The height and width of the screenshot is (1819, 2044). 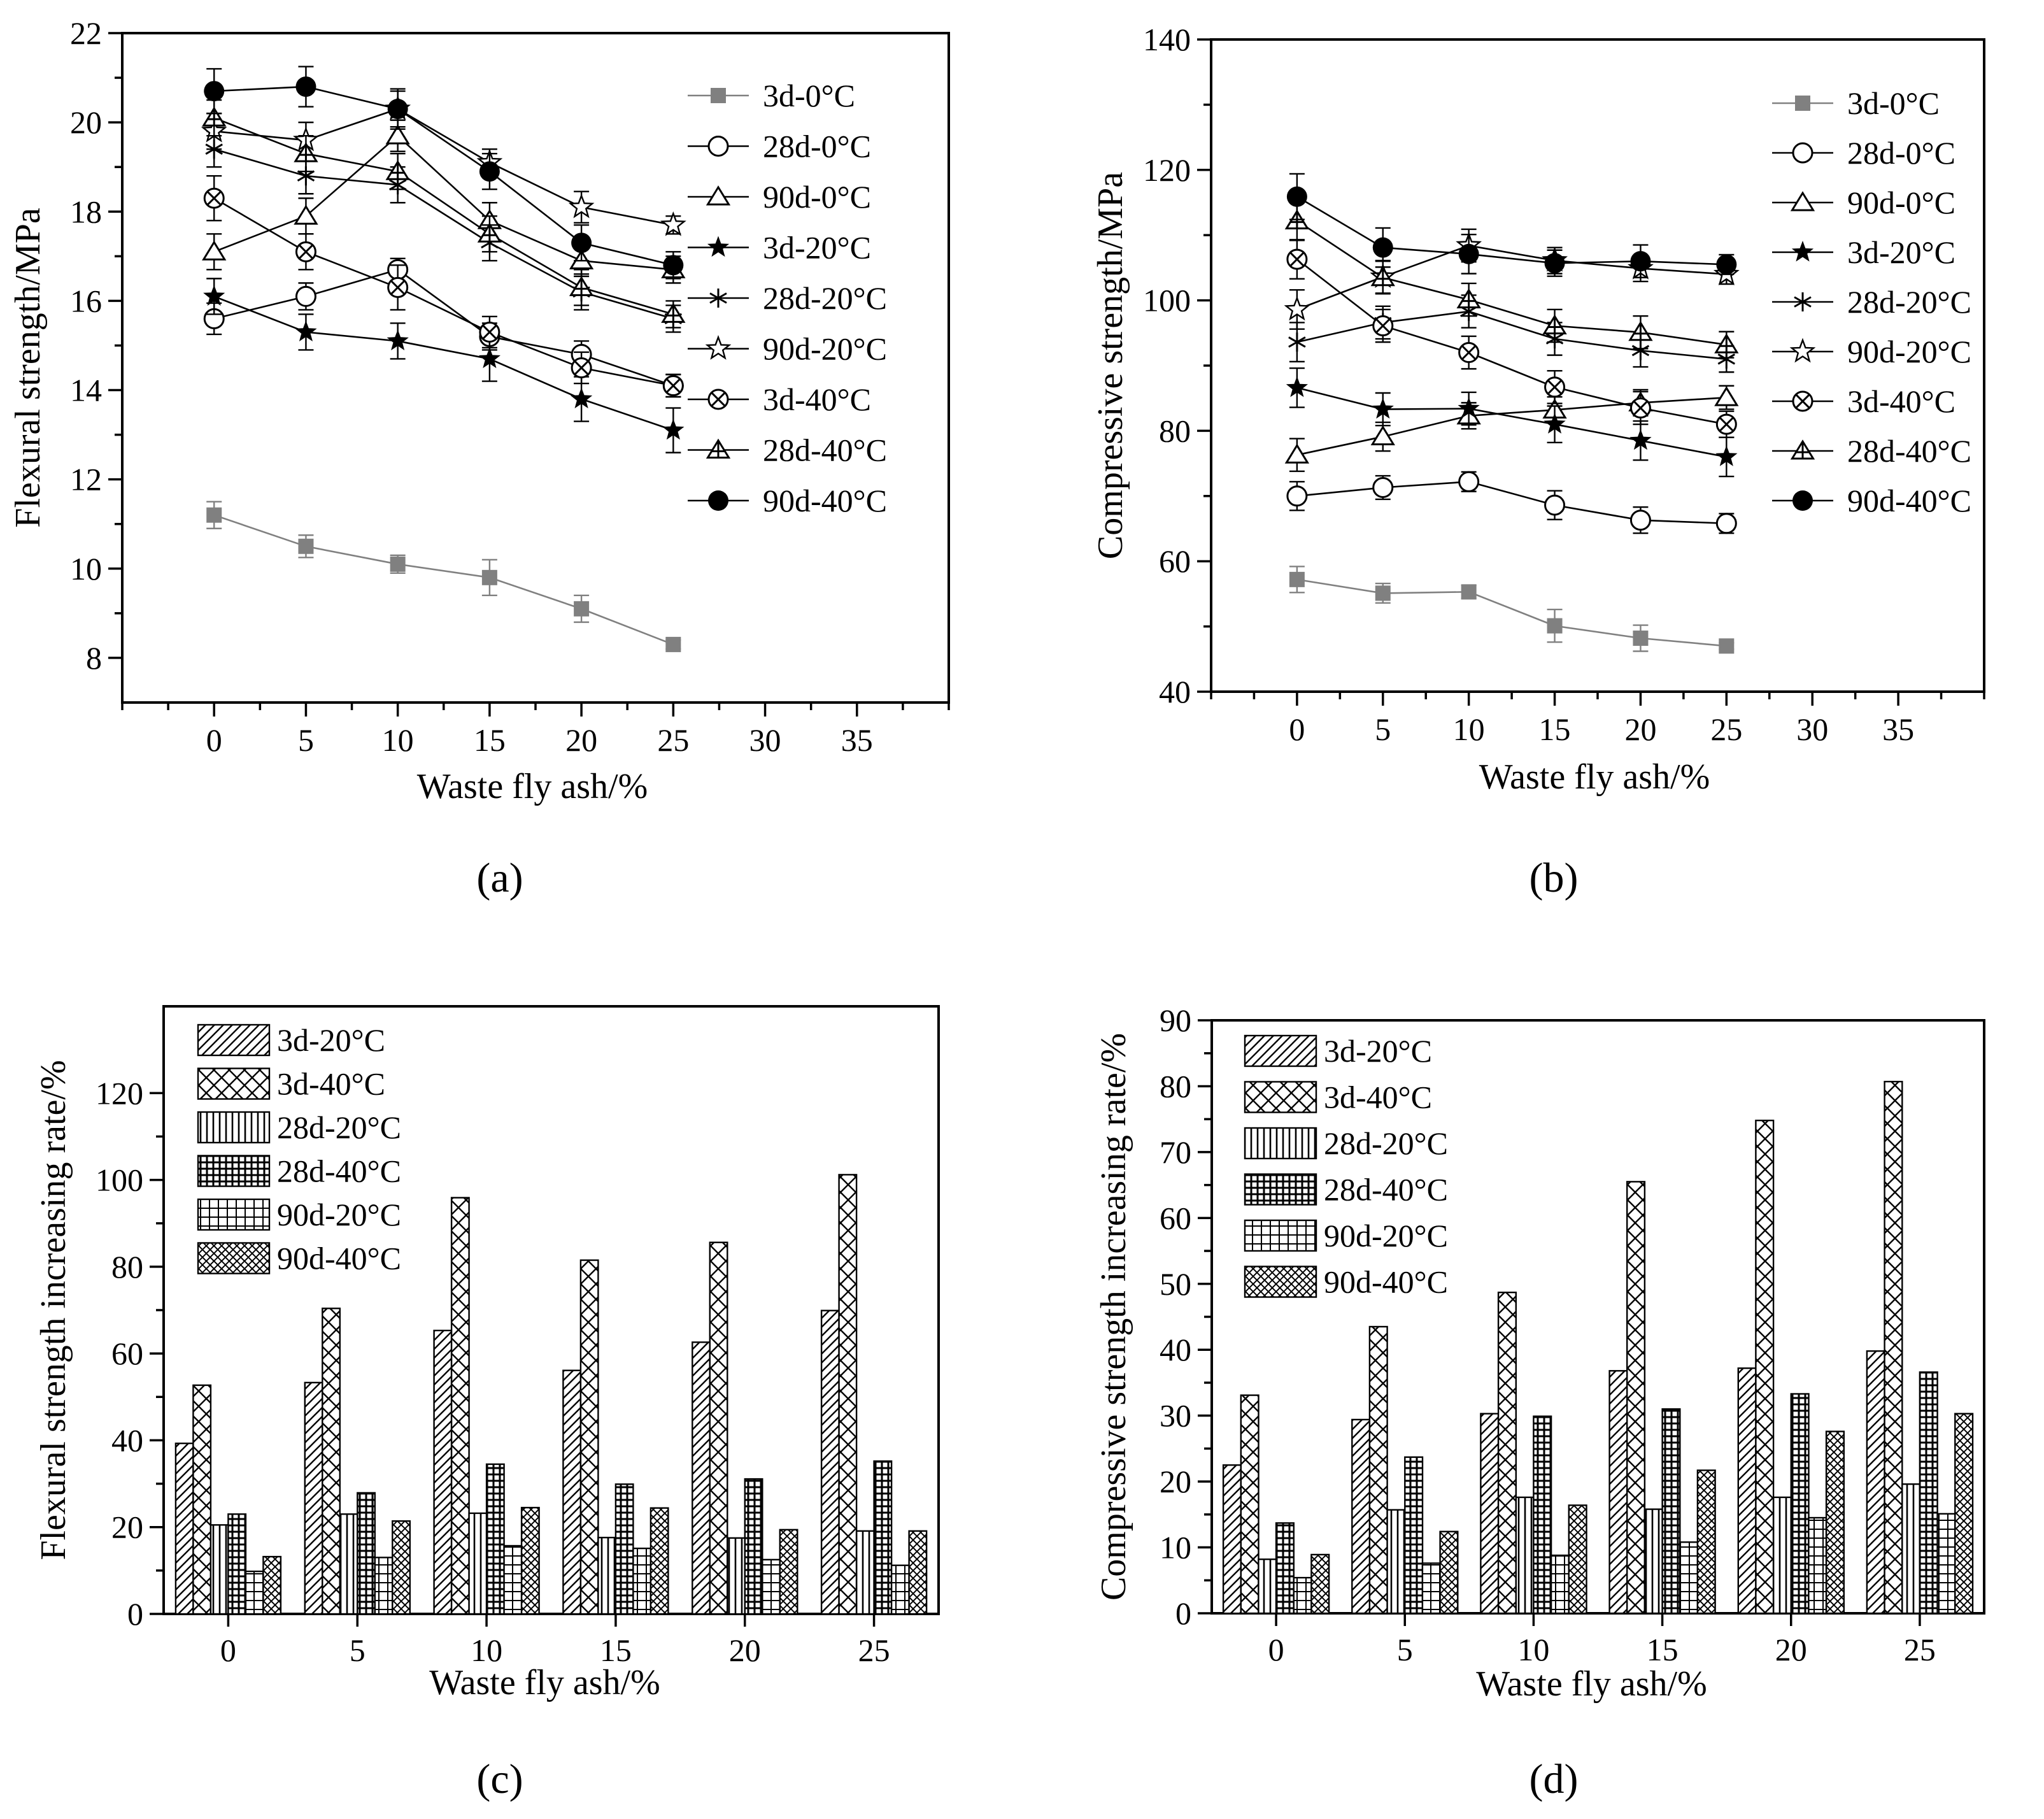 I want to click on x-tick-label: 35, so click(x=1898, y=729).